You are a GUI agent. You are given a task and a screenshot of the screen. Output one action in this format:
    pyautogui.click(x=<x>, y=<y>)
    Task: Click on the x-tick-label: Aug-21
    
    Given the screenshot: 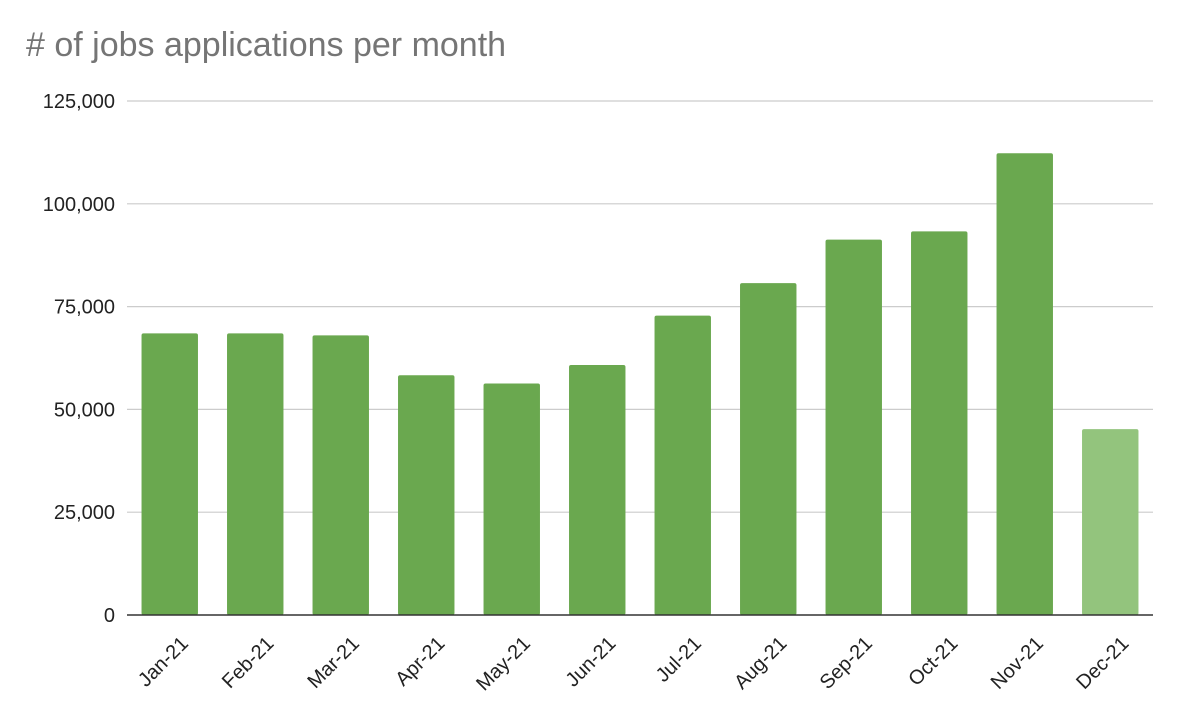 What is the action you would take?
    pyautogui.click(x=760, y=663)
    